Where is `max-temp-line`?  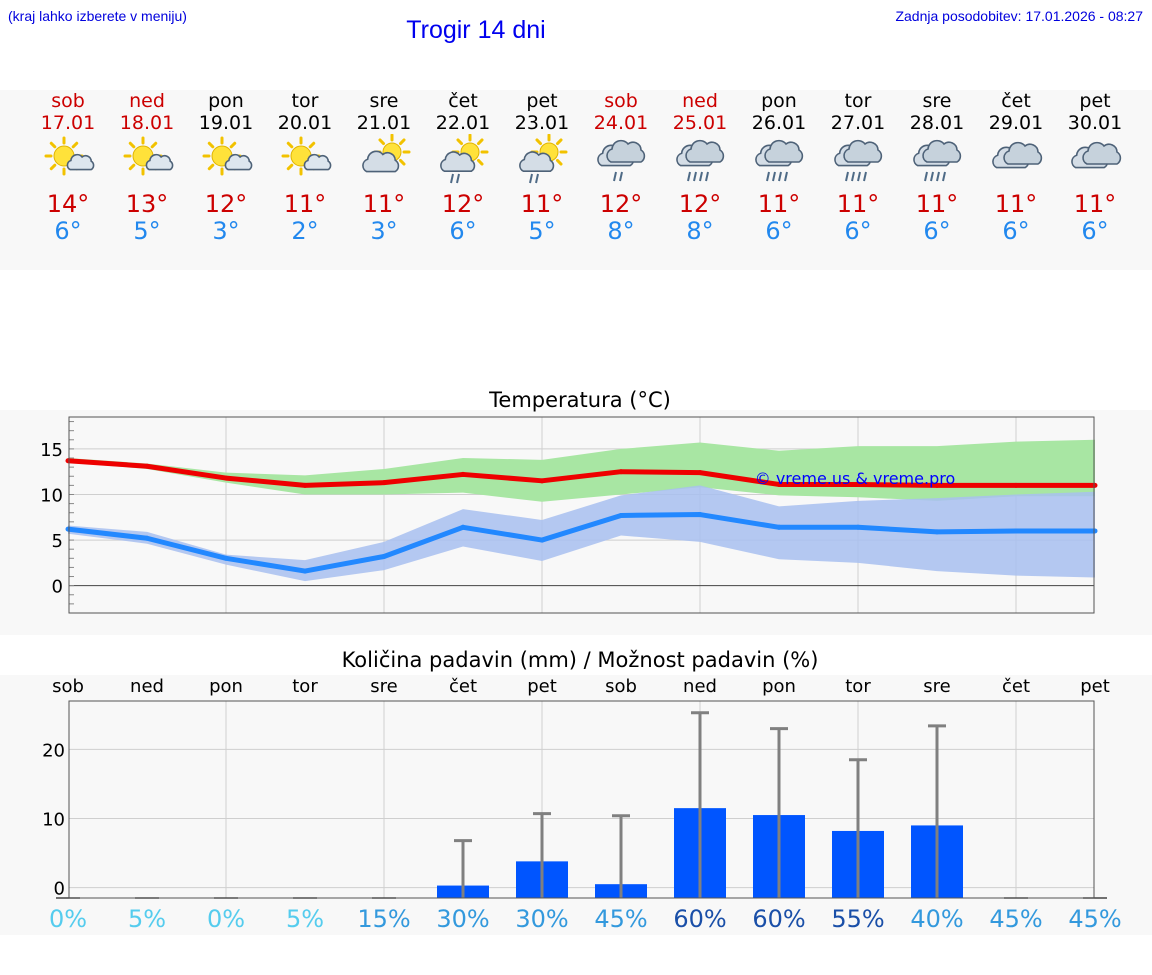
max-temp-line is located at coordinates (581, 473).